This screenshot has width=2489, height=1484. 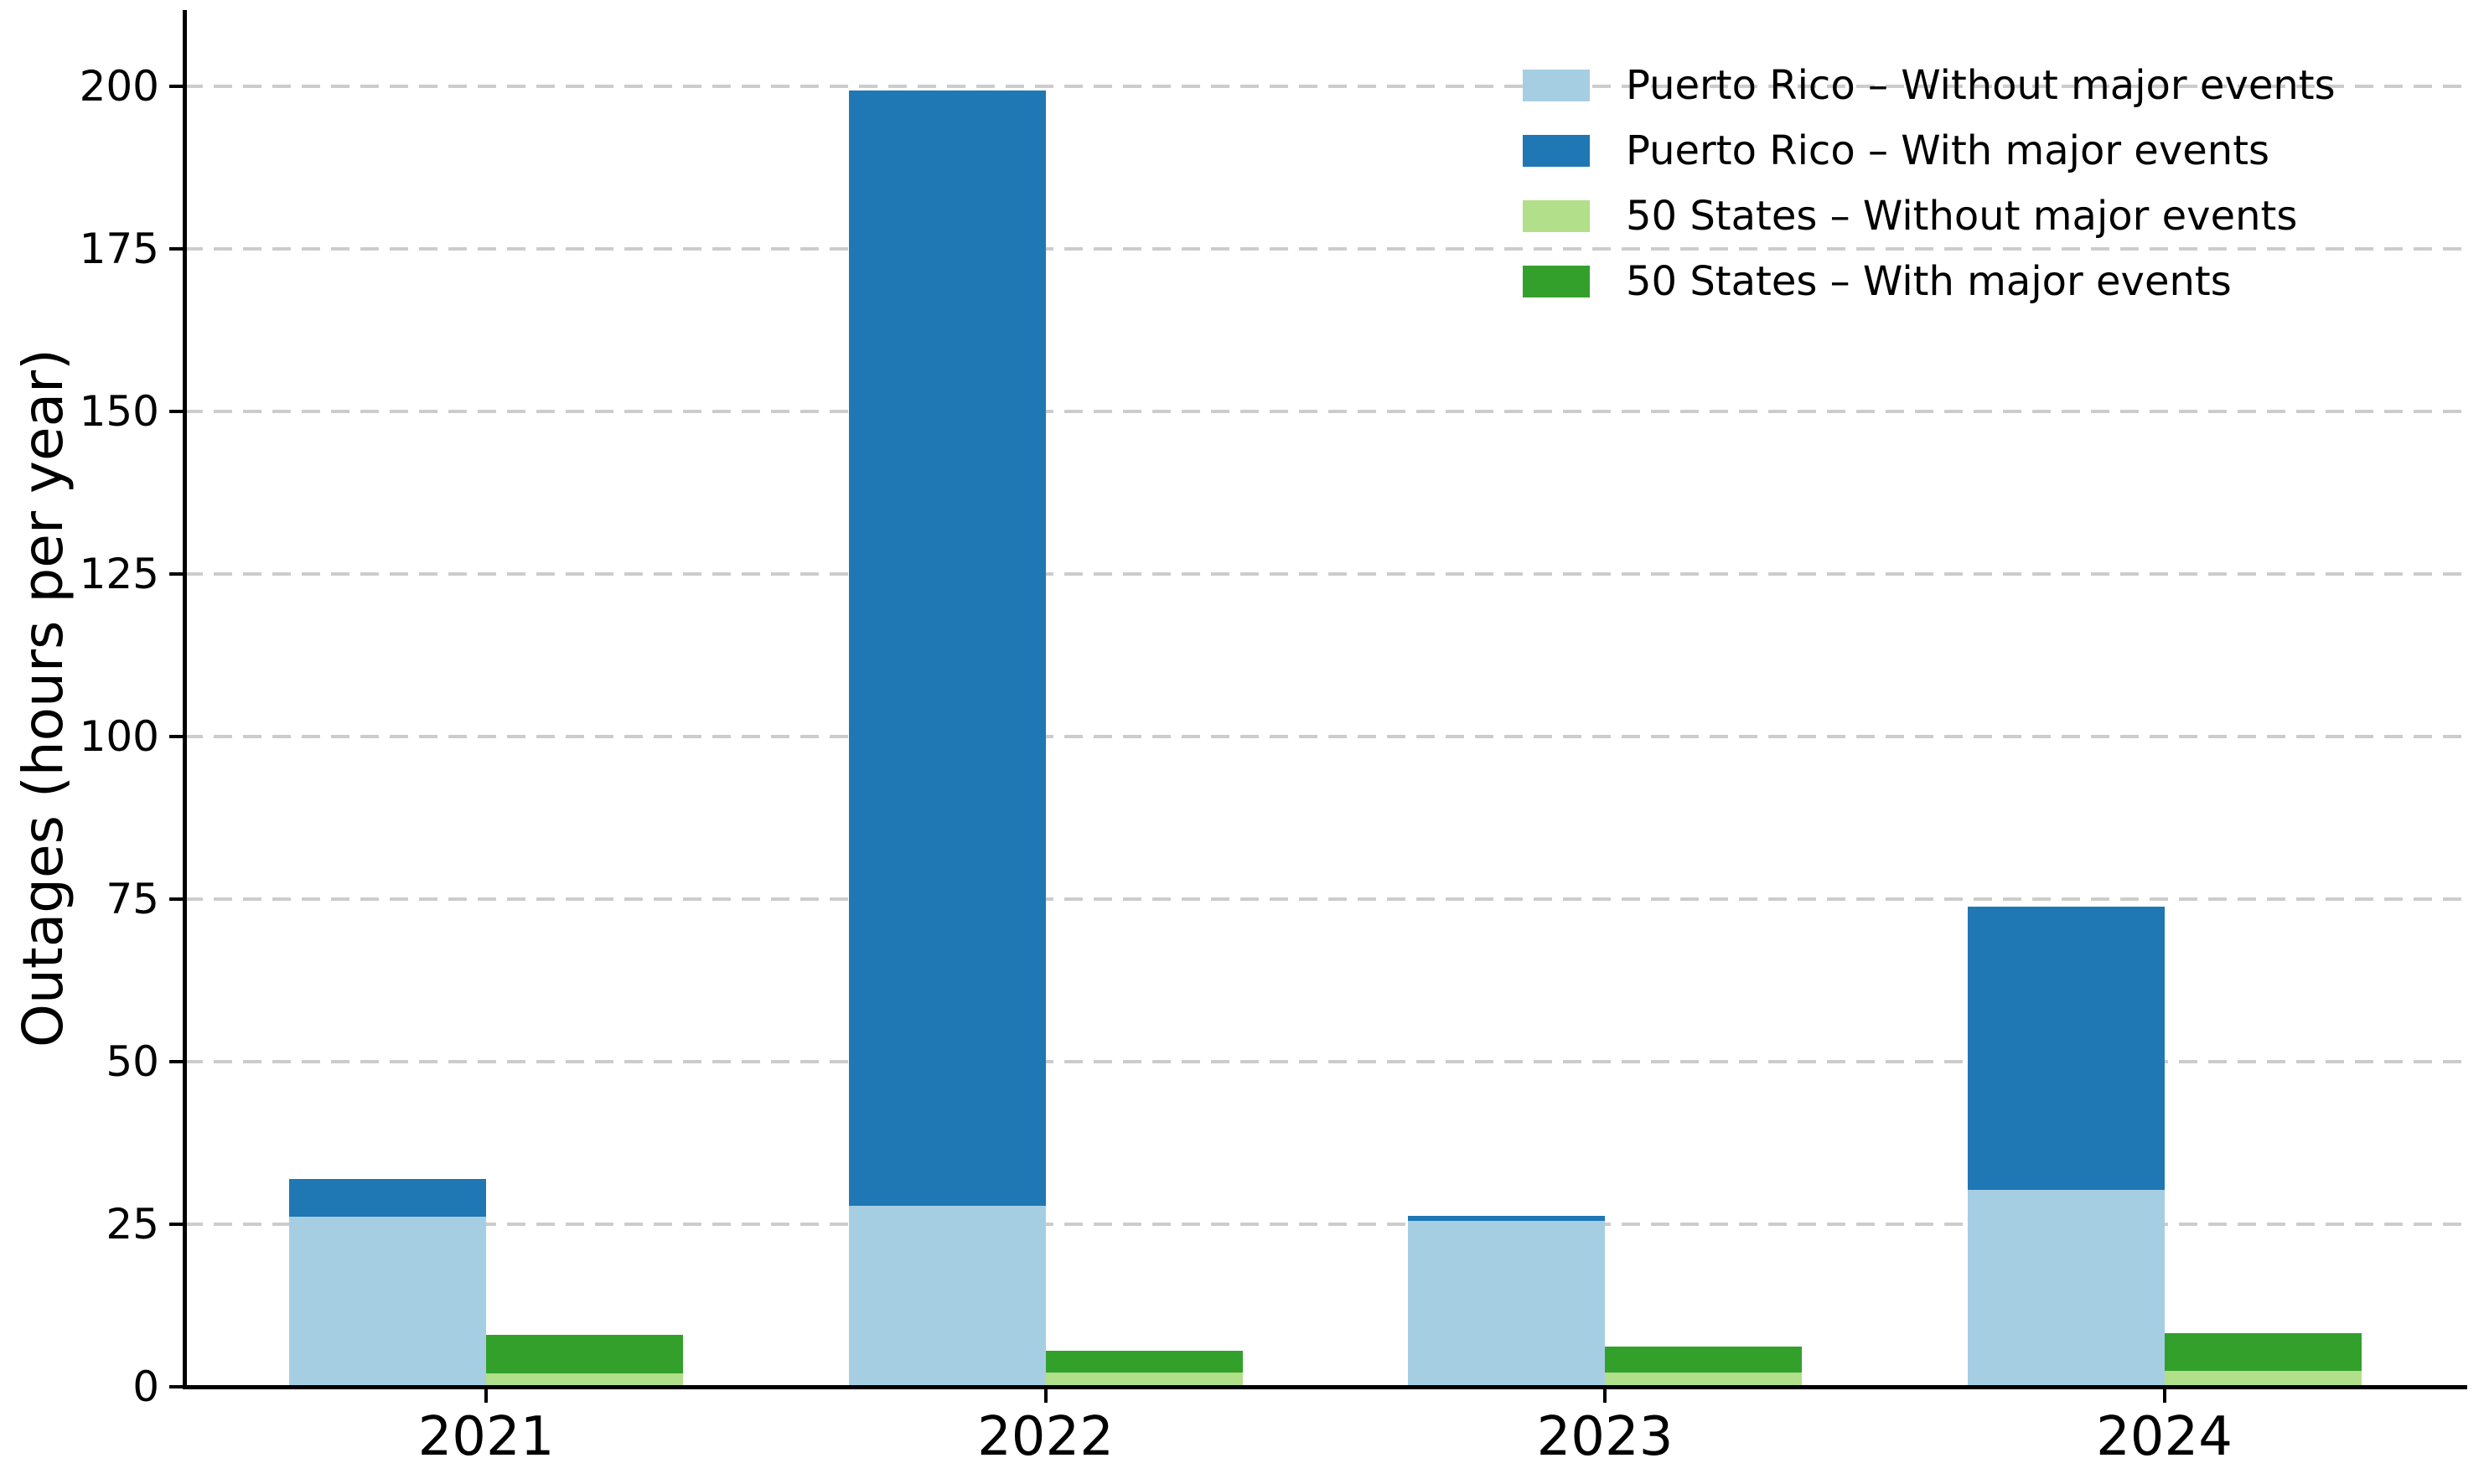 I want to click on legend-label-0: Puerto Rico – Without major events, so click(x=1981, y=85).